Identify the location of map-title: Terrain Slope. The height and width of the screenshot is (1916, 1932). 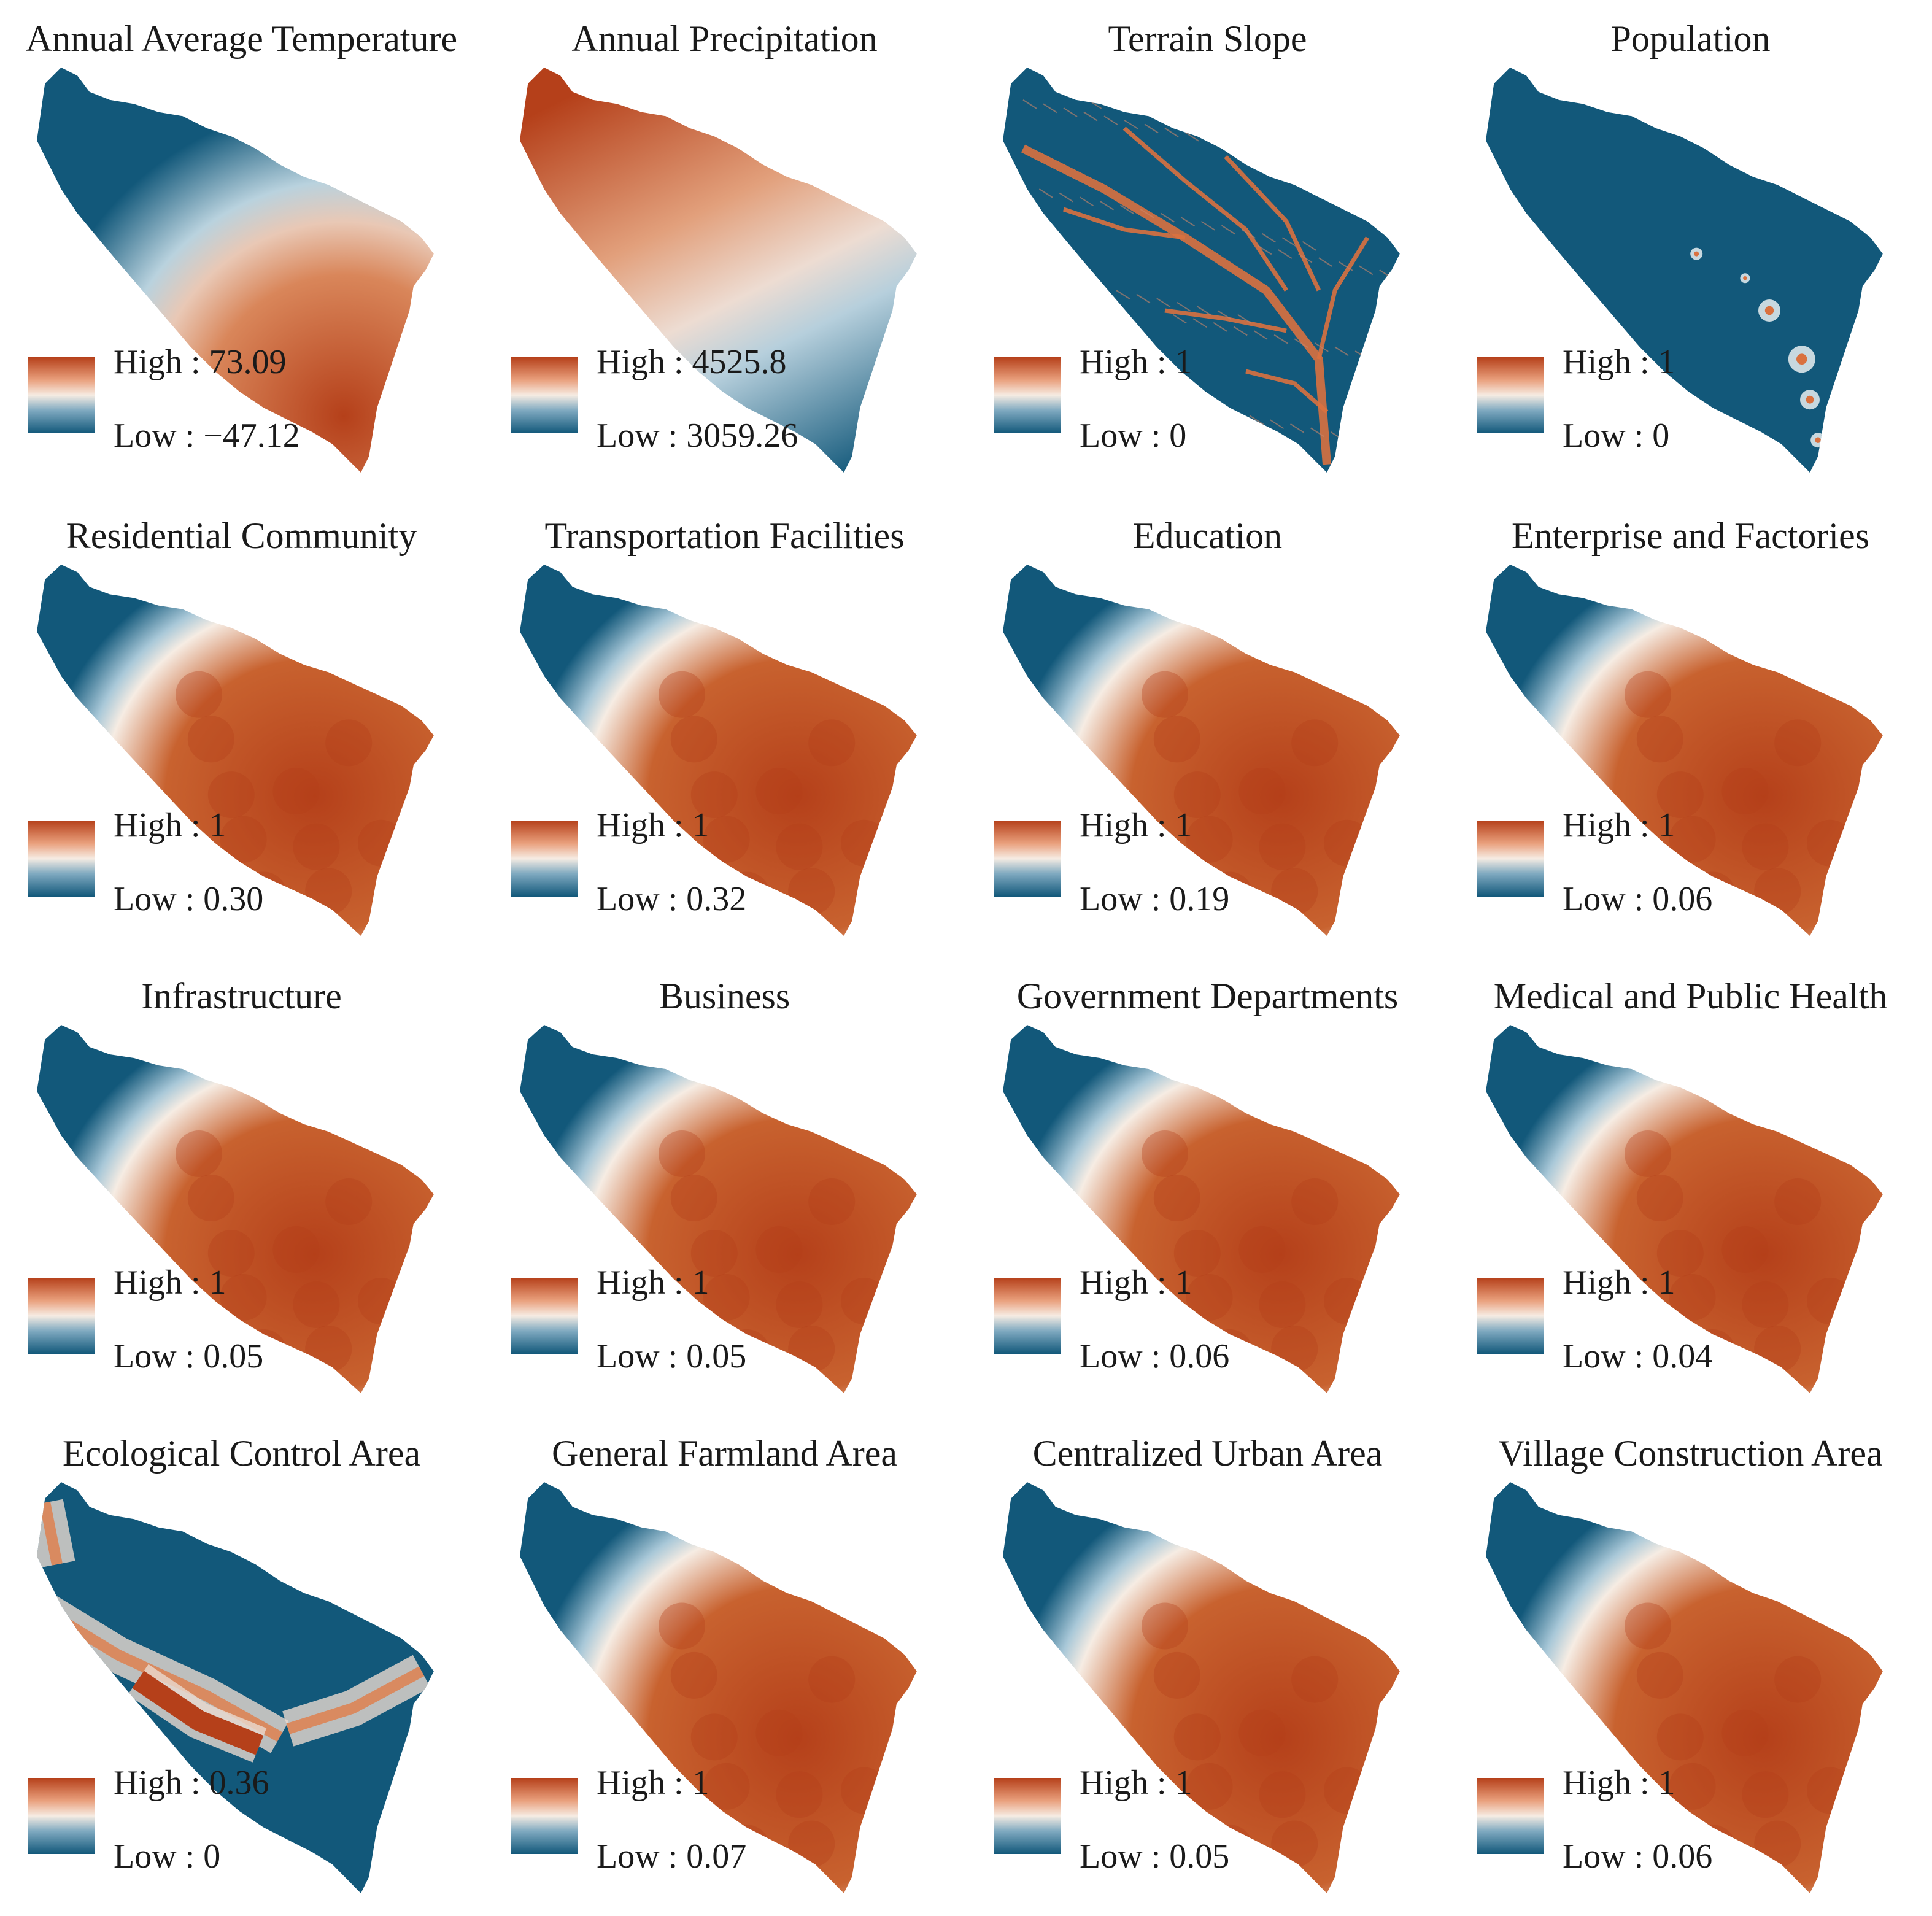
(1207, 38).